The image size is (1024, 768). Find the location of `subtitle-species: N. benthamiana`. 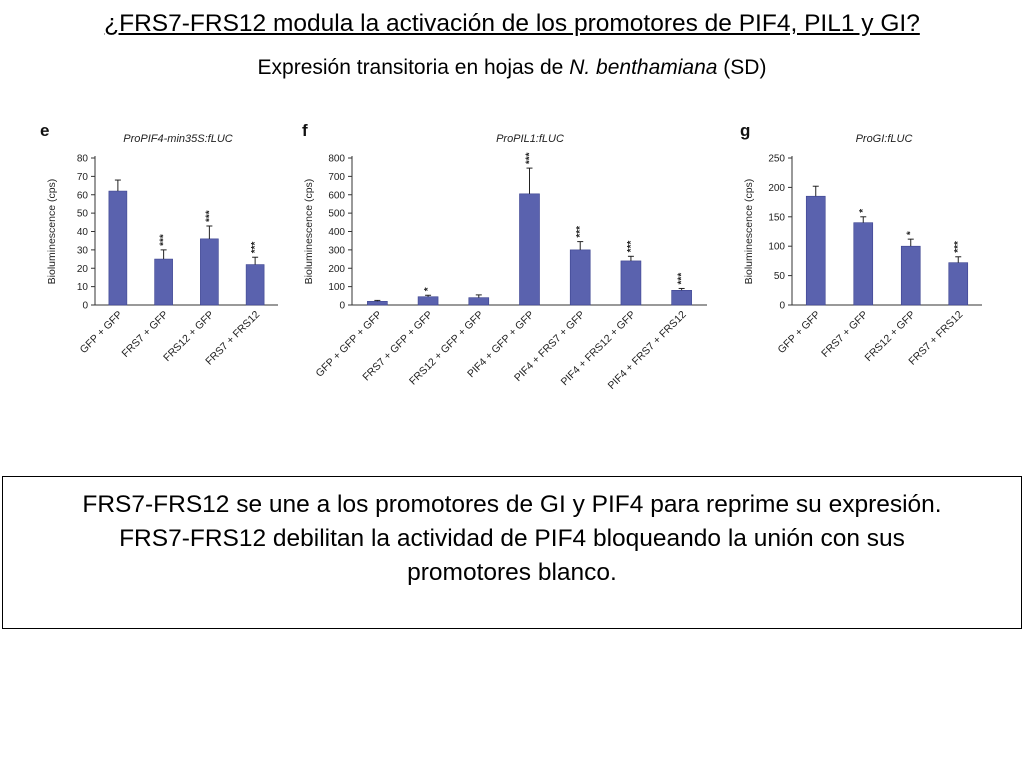

subtitle-species: N. benthamiana is located at coordinates (643, 67).